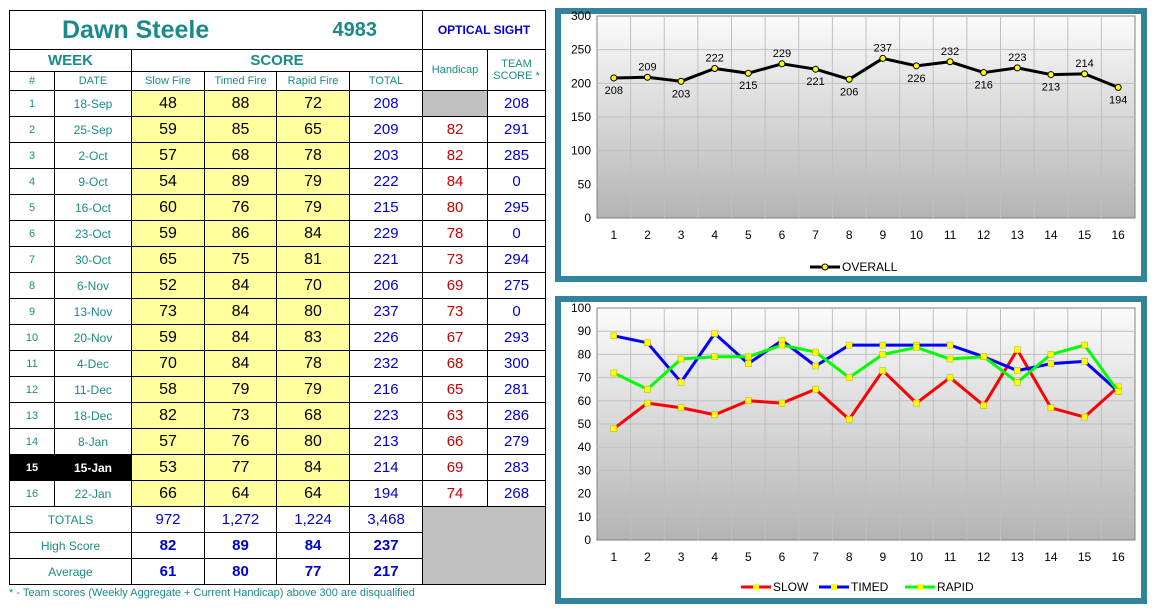  What do you see at coordinates (517, 103) in the screenshot?
I see `cell-team: 208` at bounding box center [517, 103].